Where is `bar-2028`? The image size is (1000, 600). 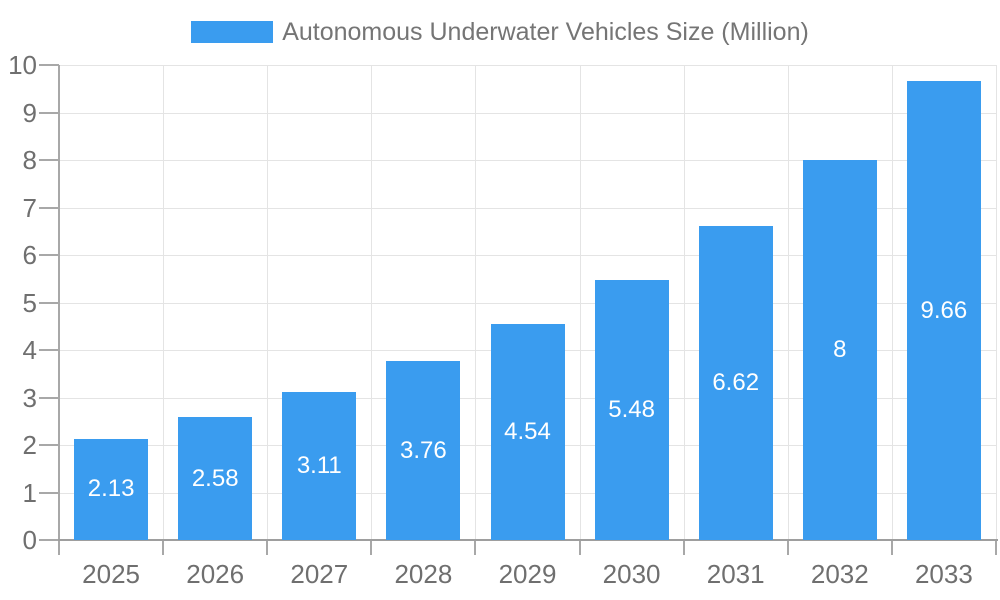 bar-2028 is located at coordinates (423, 450).